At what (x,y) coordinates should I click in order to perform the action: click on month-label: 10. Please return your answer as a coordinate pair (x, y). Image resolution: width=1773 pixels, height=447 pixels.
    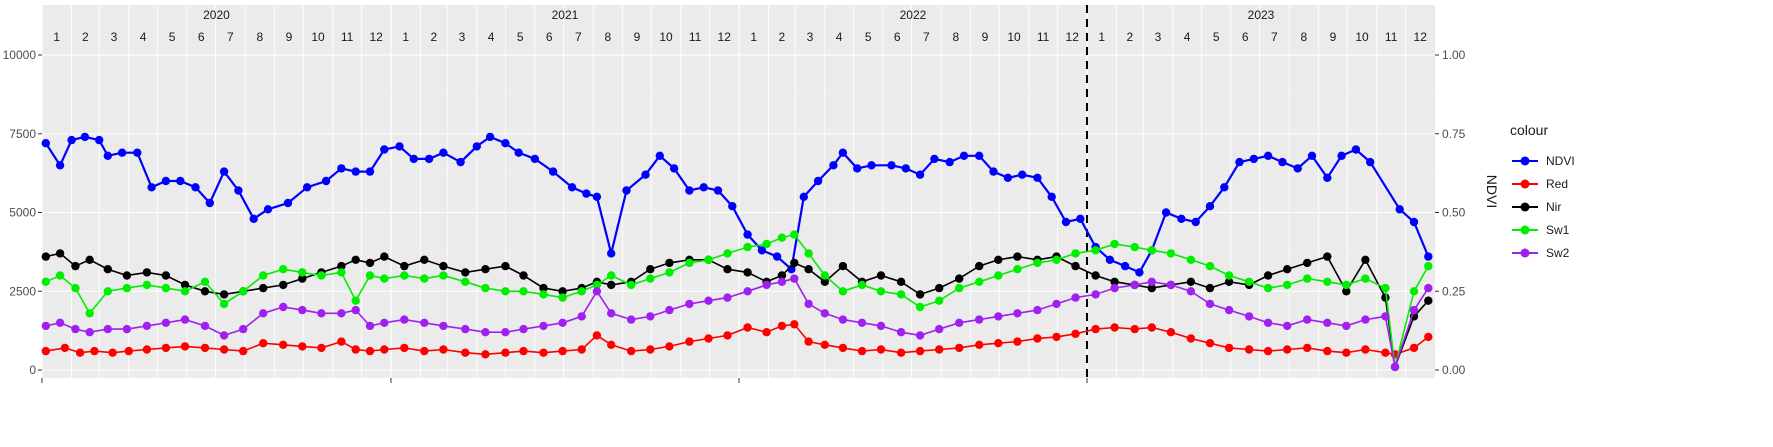
    Looking at the image, I should click on (1014, 37).